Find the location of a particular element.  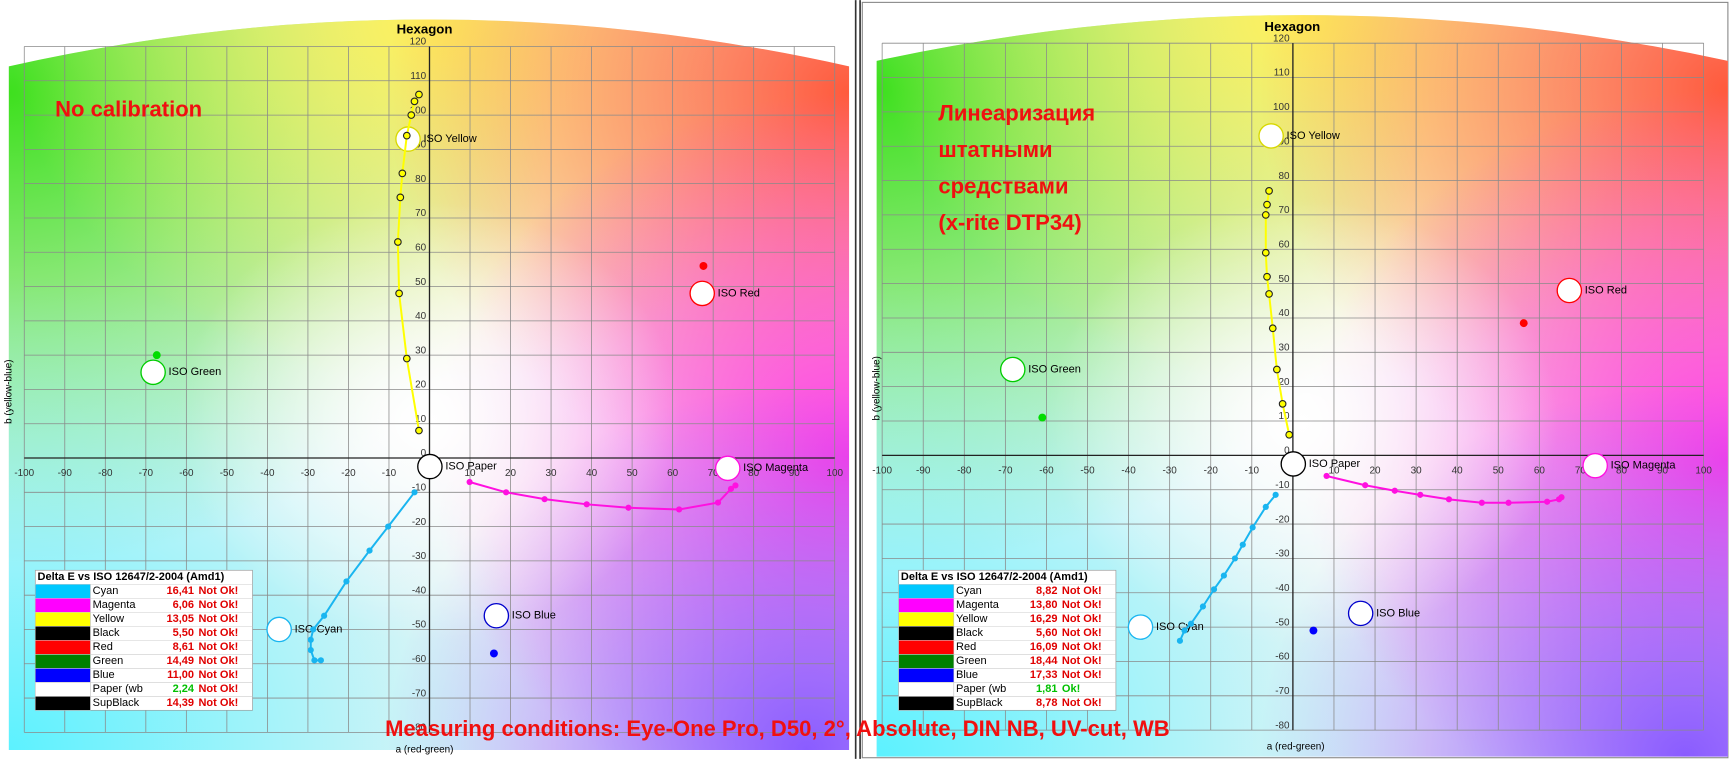

target-label: ISO Cyan is located at coordinates (1180, 627).